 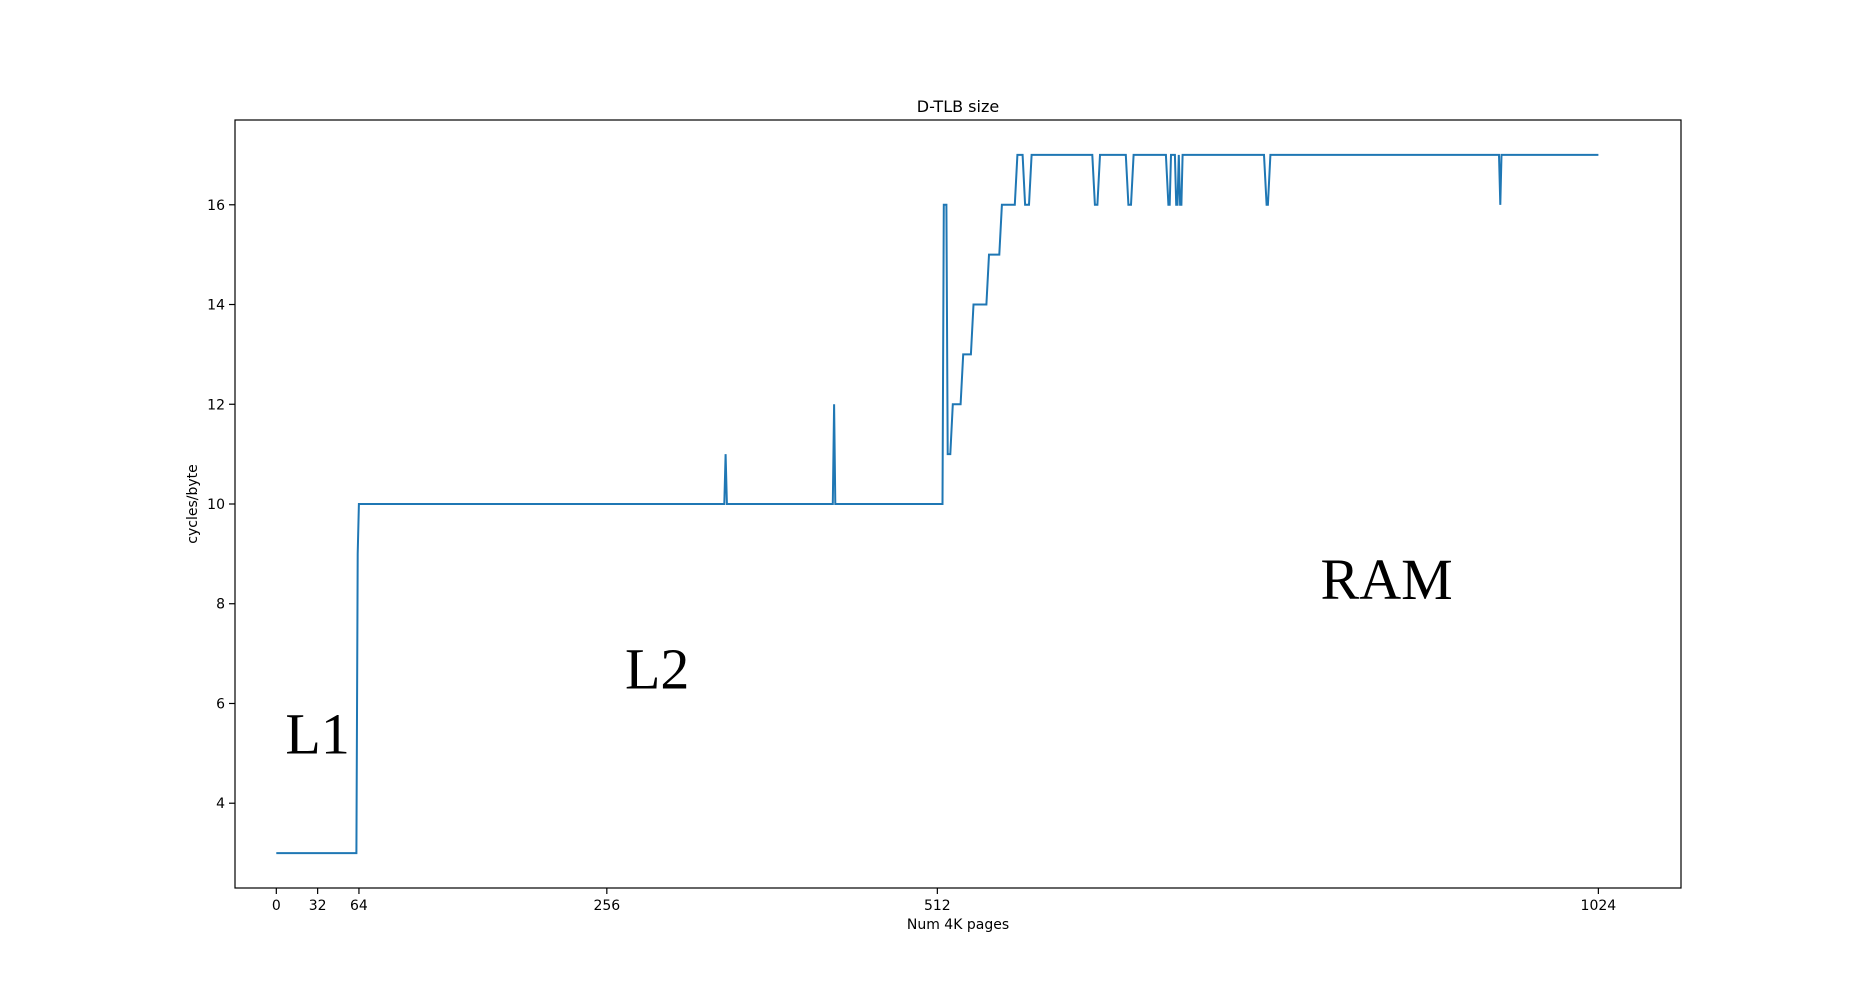 What do you see at coordinates (193, 503) in the screenshot?
I see `y-axis-label: cycles/byte` at bounding box center [193, 503].